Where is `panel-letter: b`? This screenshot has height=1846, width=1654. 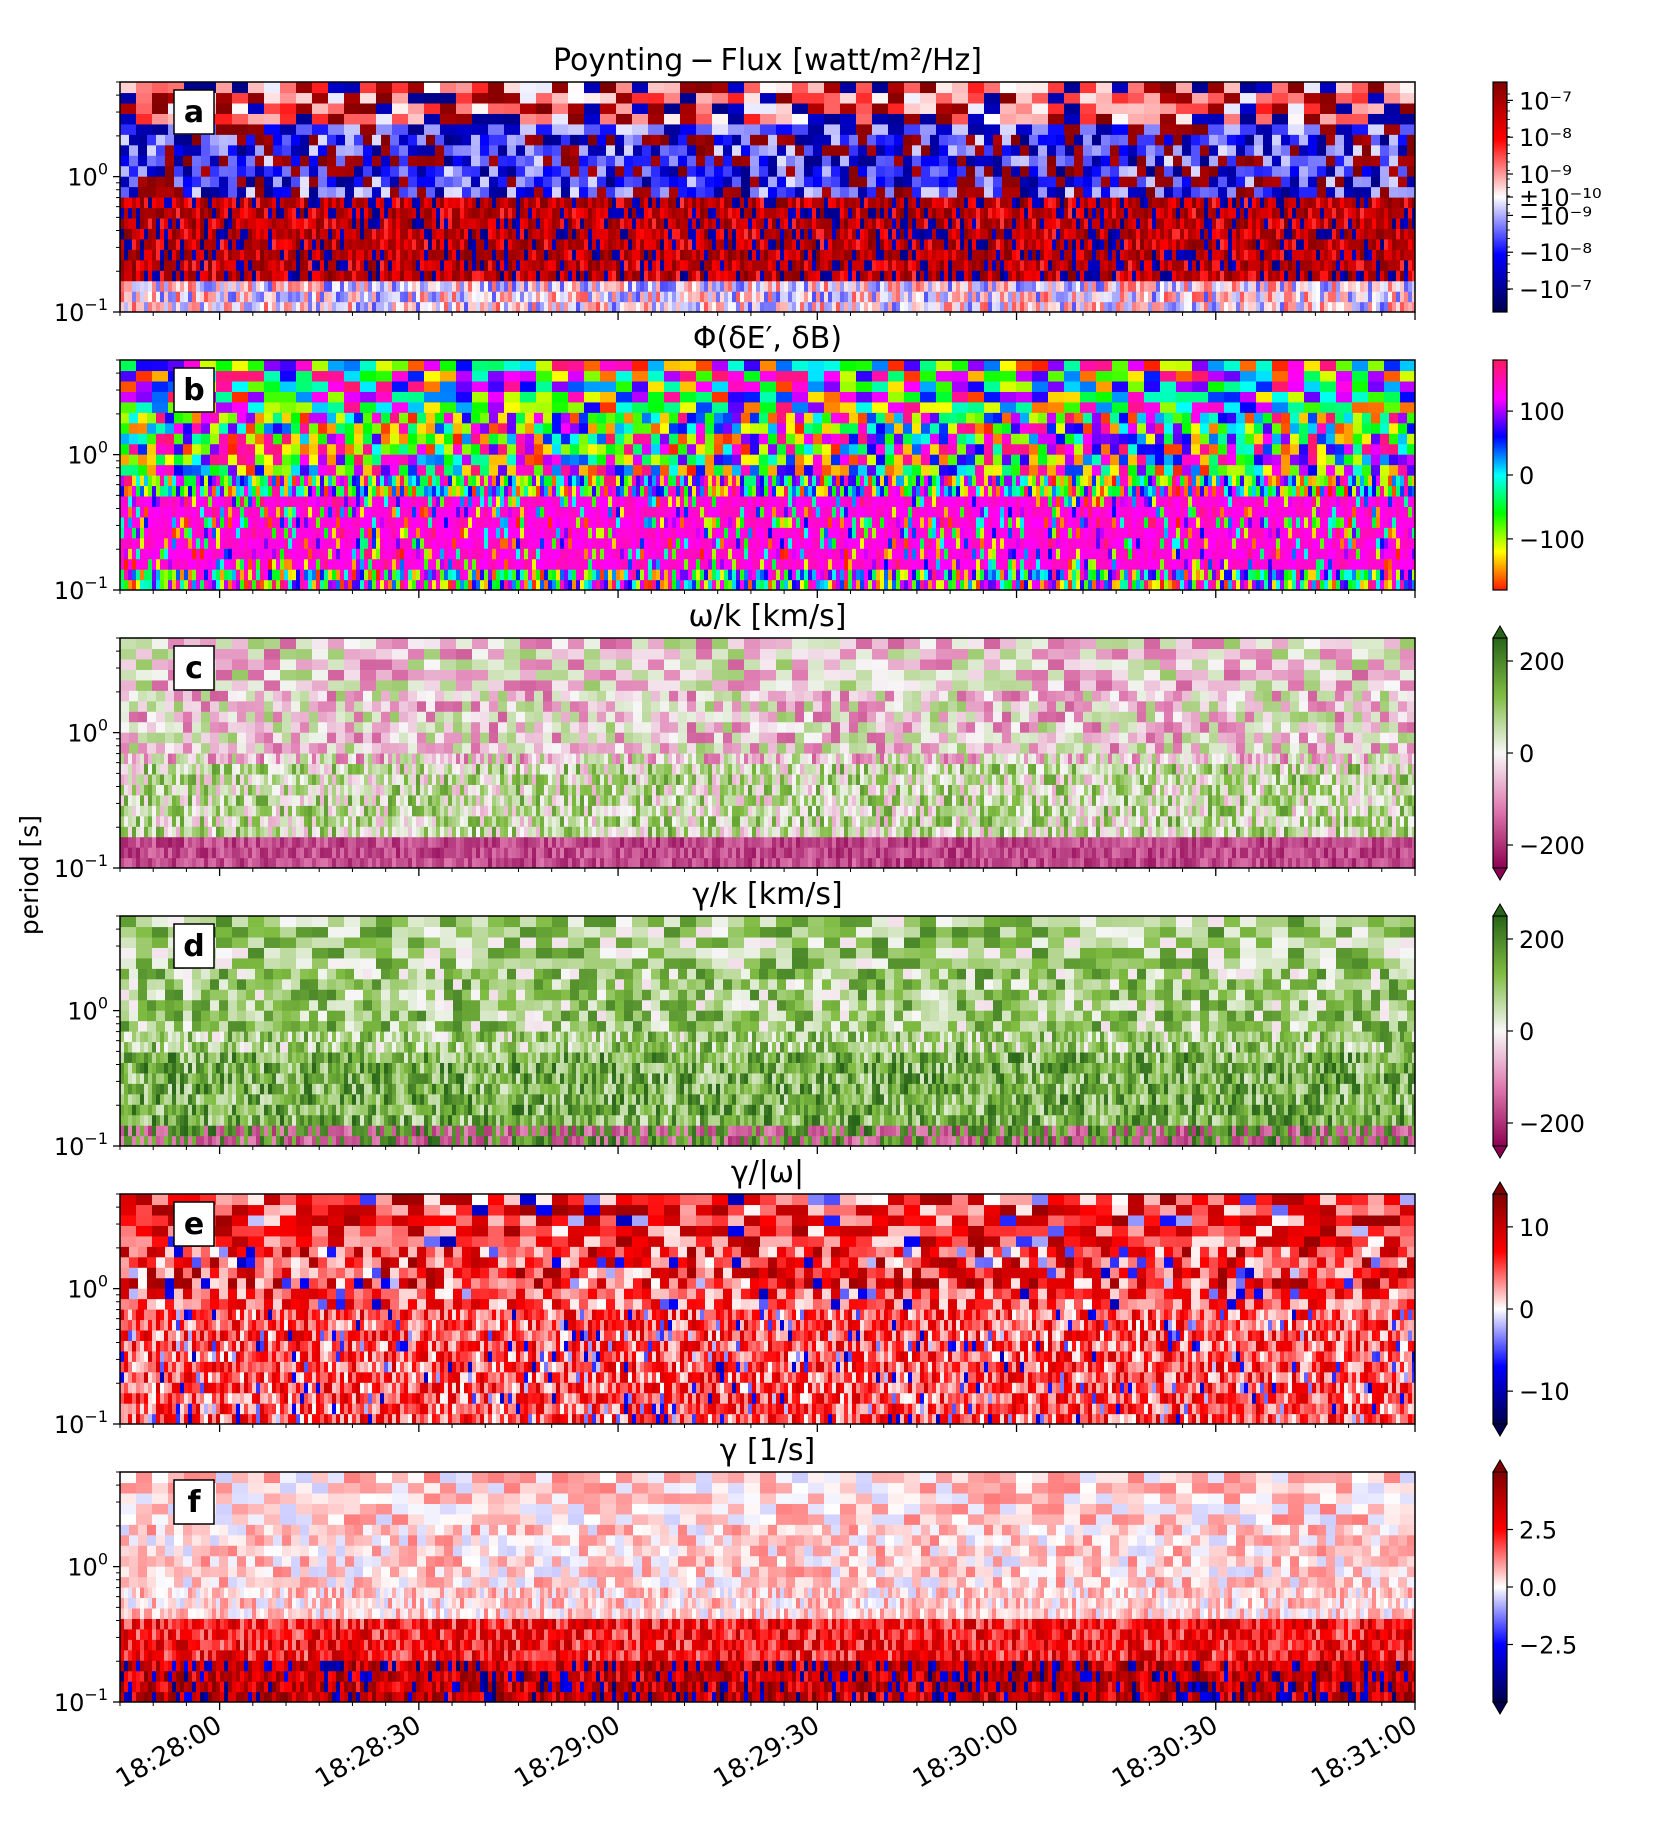 panel-letter: b is located at coordinates (193, 390).